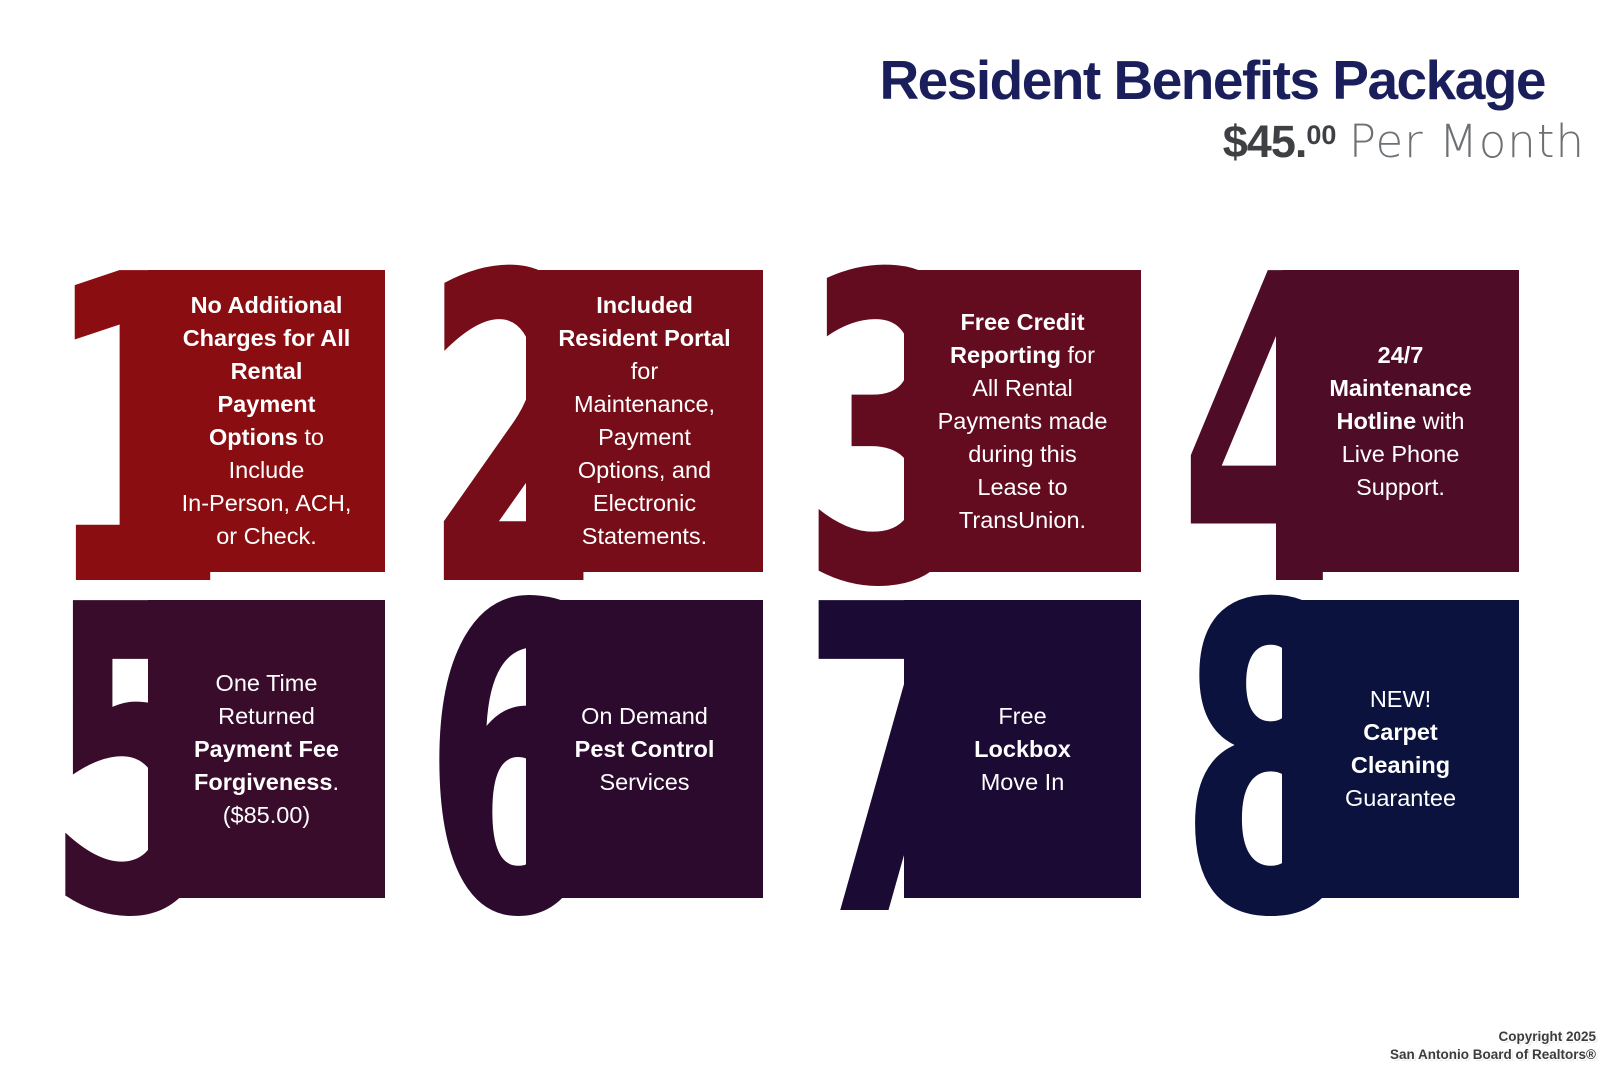 Image resolution: width=1600 pixels, height=1068 pixels. Describe the element at coordinates (266, 371) in the screenshot. I see `card-1-text-line: Rental` at that location.